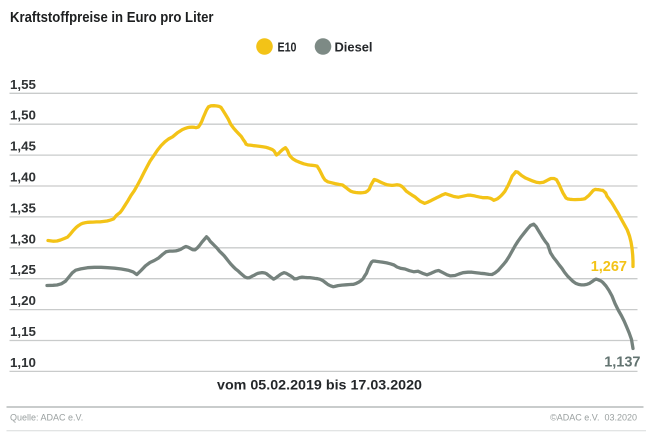  Describe the element at coordinates (622, 363) in the screenshot. I see `svg-text: 1,137` at that location.